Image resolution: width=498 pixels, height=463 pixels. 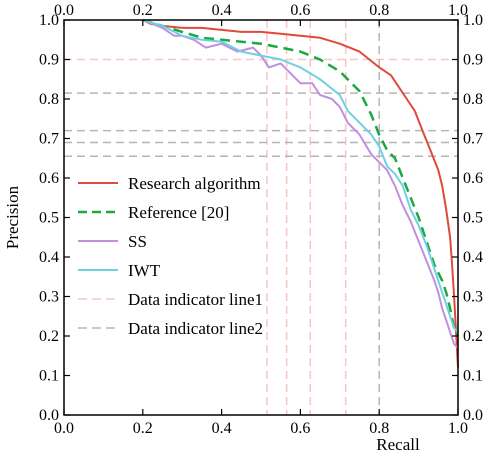 I want to click on x-tick-label-bottom: 0.2, so click(x=143, y=428).